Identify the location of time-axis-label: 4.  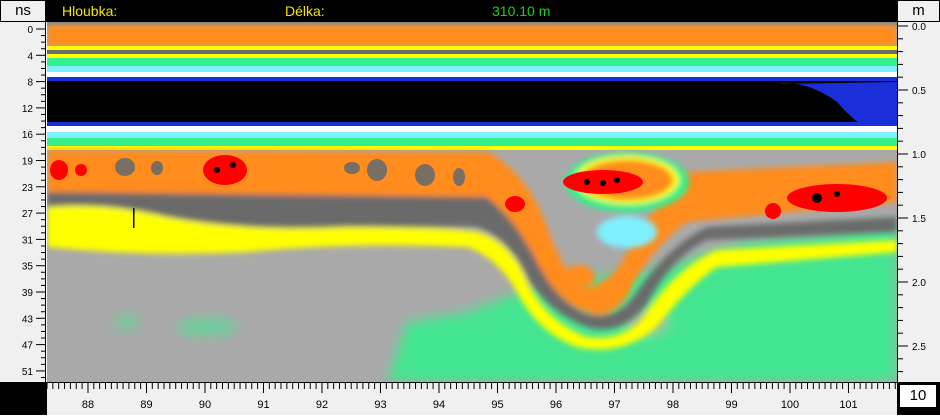
(30, 56).